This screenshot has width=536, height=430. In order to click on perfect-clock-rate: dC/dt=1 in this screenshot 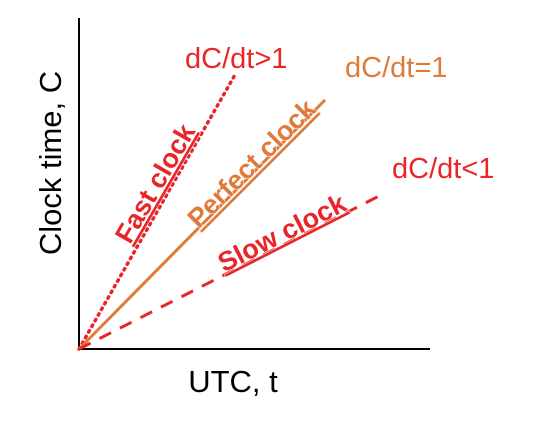, I will do `click(396, 68)`.